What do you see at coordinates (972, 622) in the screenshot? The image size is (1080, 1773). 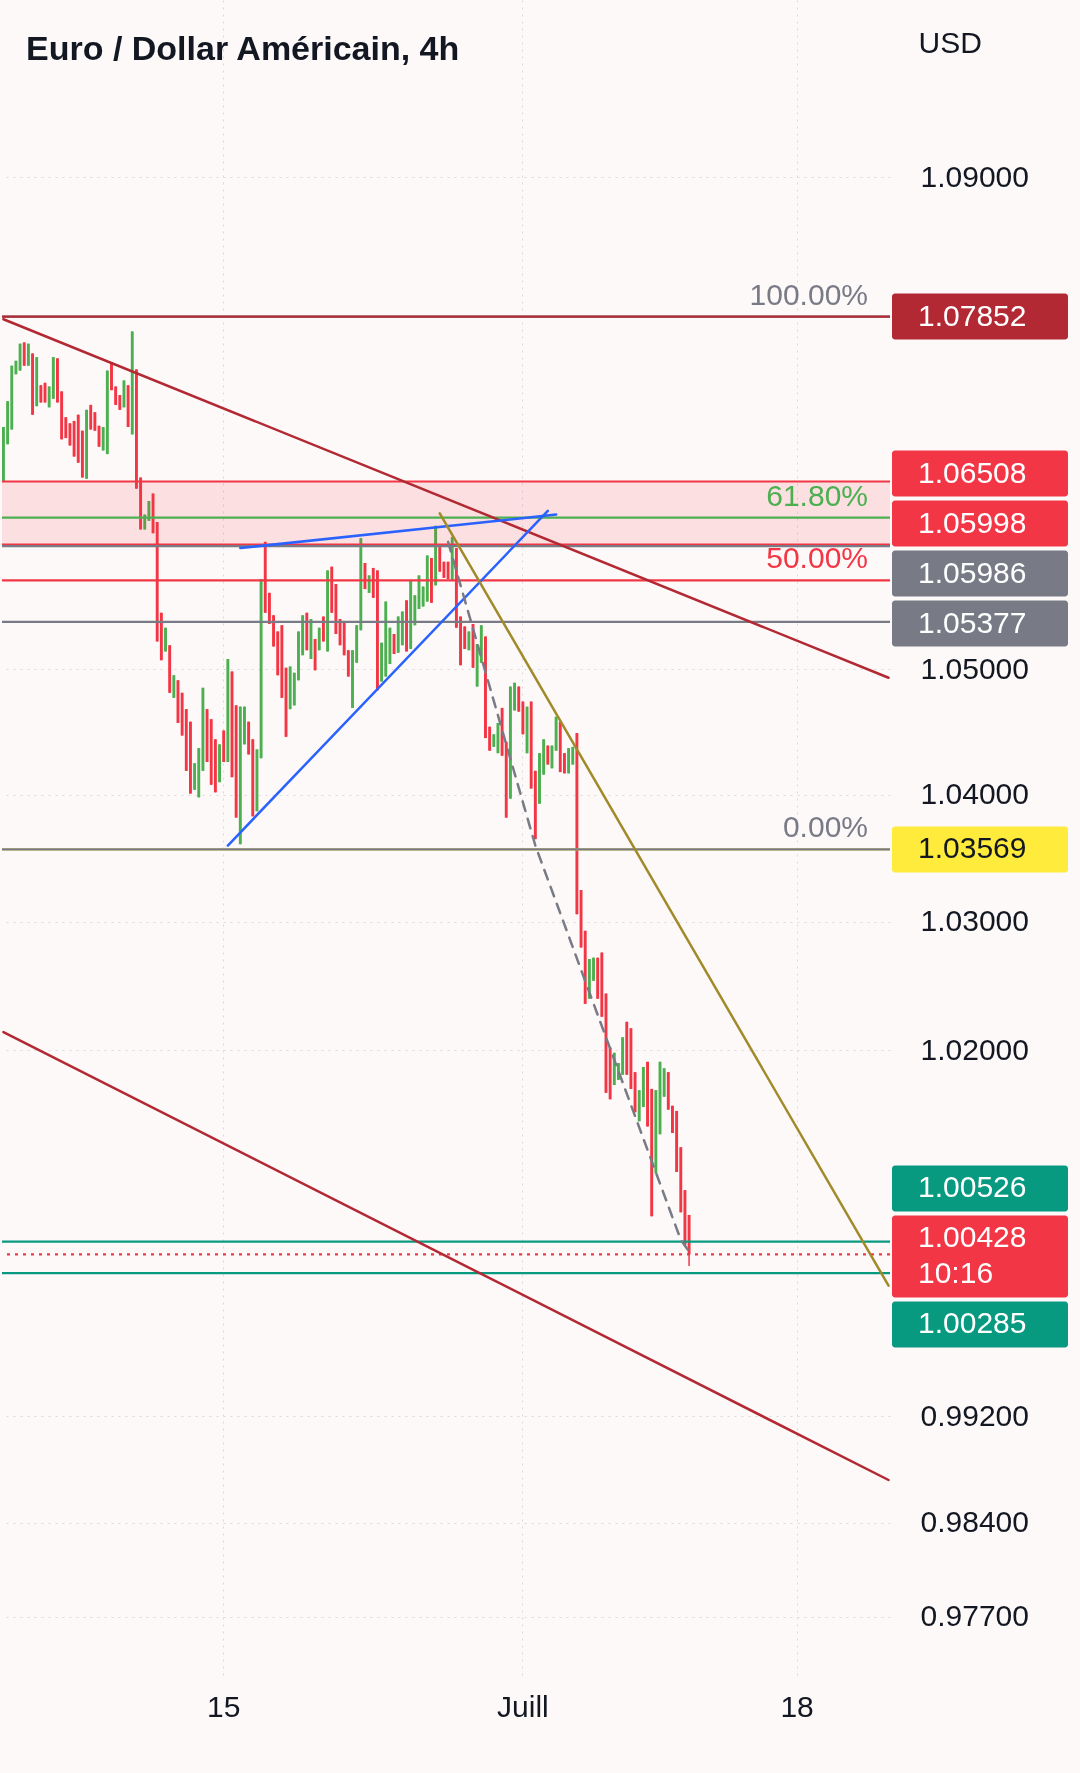 I see `ref-line-label: 1.05377` at bounding box center [972, 622].